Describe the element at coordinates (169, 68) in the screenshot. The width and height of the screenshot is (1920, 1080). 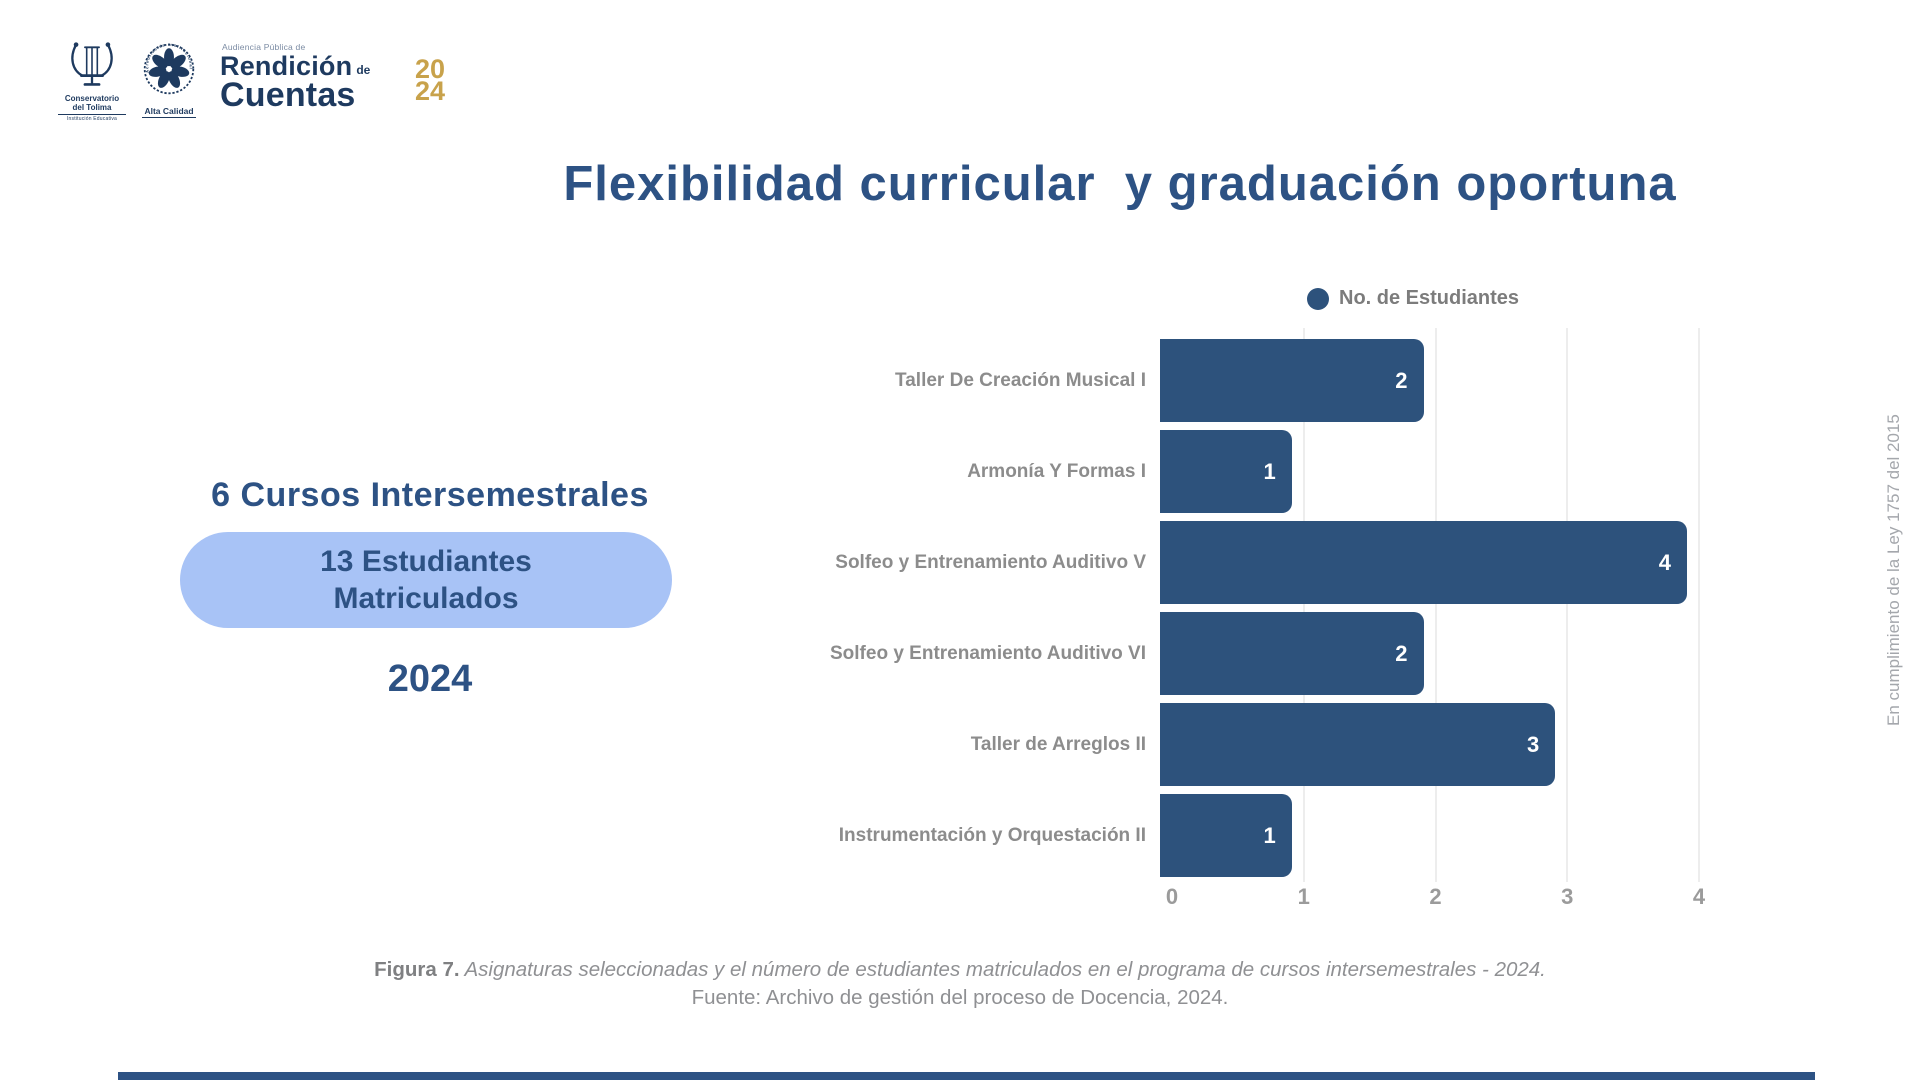
I see `seal-icon: Acreditación Institucional` at that location.